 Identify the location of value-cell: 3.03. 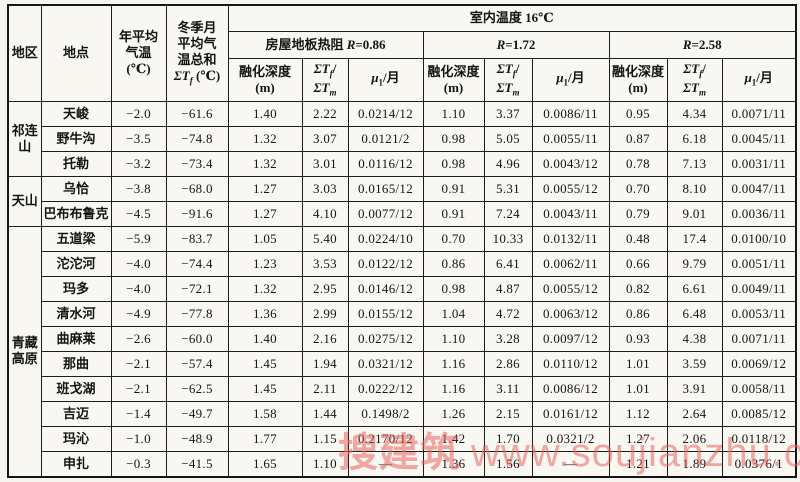
(325, 188).